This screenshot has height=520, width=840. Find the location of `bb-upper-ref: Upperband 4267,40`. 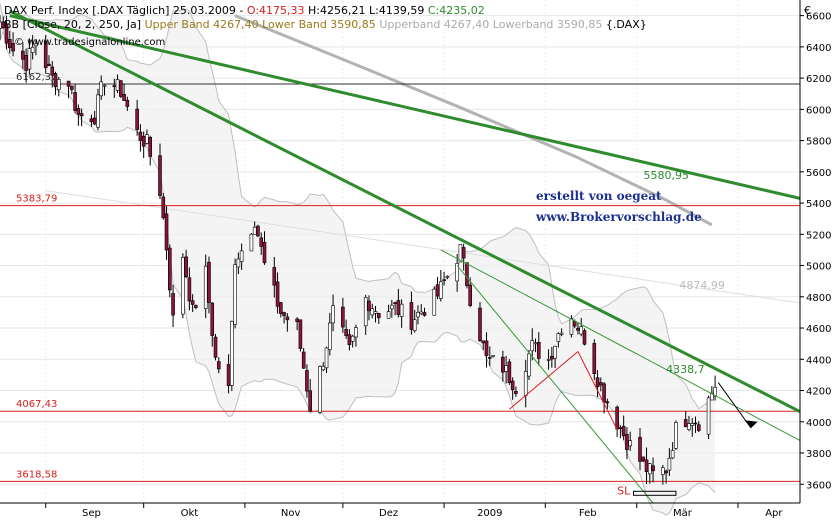

bb-upper-ref: Upperband 4267,40 is located at coordinates (434, 24).